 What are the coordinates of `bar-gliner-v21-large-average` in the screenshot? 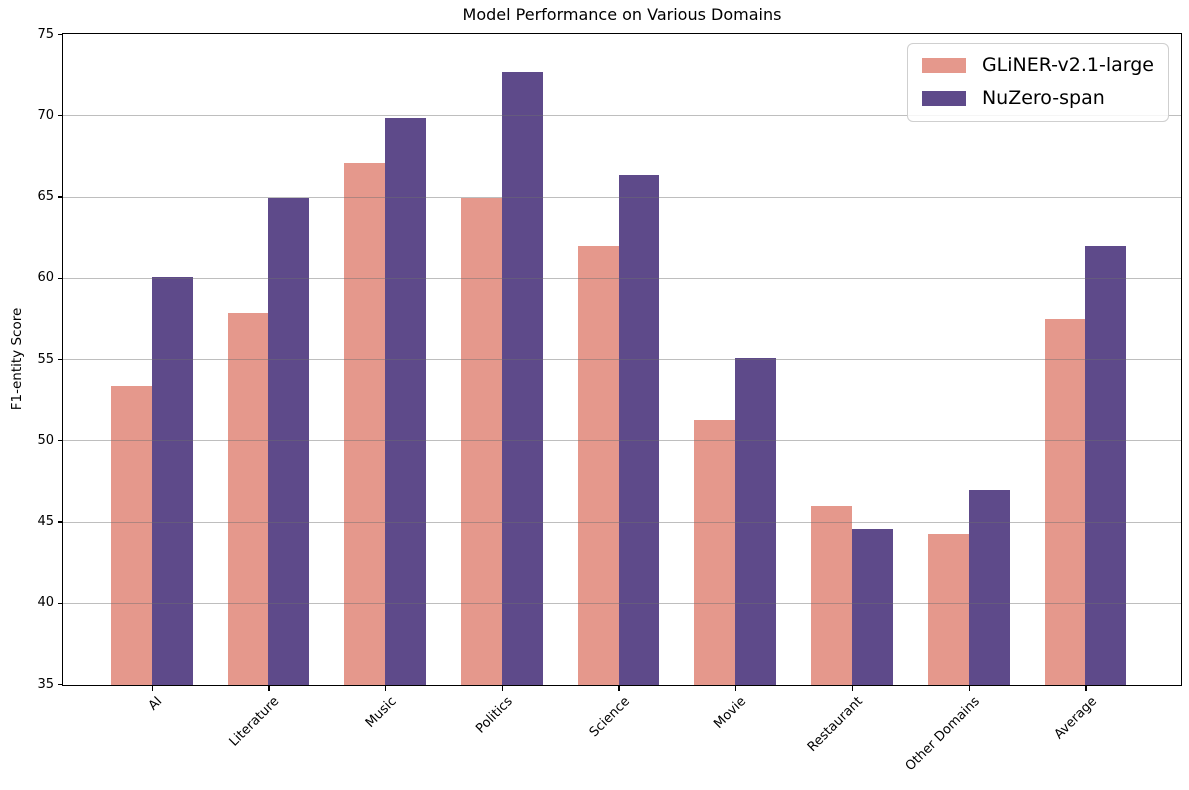 It's located at (1065, 502).